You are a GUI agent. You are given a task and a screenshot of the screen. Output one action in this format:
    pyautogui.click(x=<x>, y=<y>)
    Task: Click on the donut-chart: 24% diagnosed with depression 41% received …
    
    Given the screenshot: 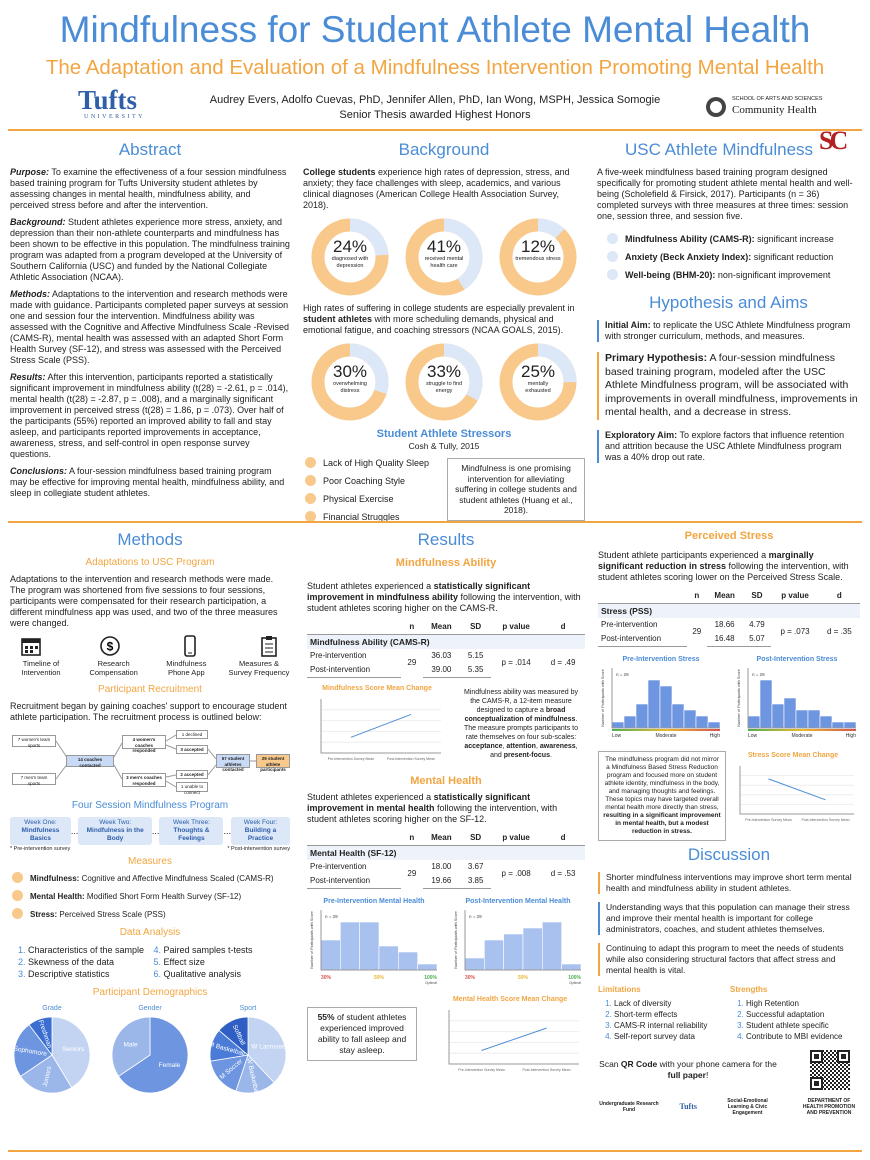 What is the action you would take?
    pyautogui.click(x=444, y=257)
    